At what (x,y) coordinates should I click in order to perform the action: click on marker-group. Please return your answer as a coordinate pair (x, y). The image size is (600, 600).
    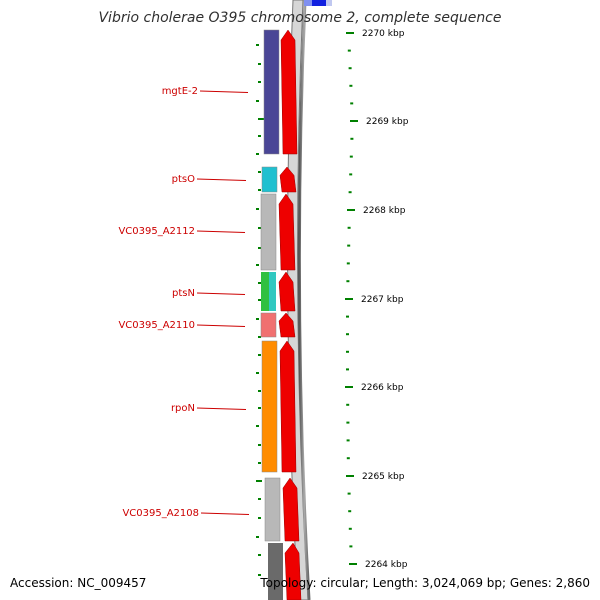
    Looking at the image, I should click on (260, 310).